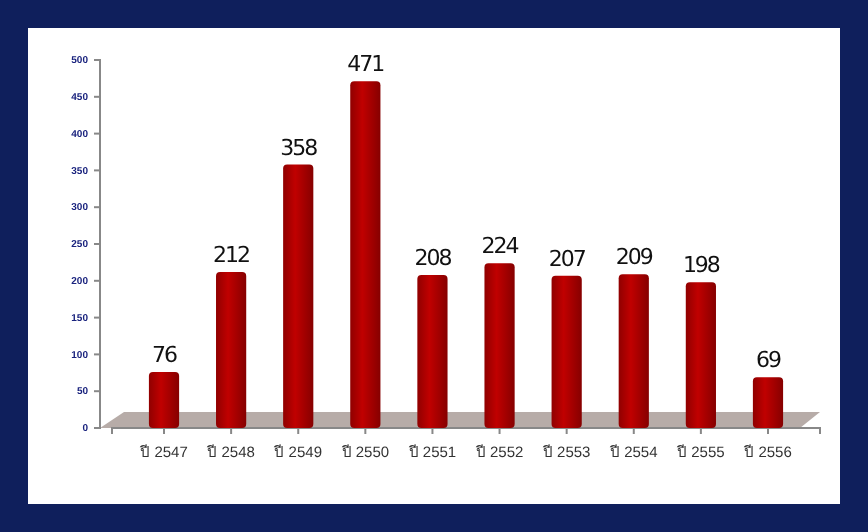  Describe the element at coordinates (701, 265) in the screenshot. I see `data-label: 198` at that location.